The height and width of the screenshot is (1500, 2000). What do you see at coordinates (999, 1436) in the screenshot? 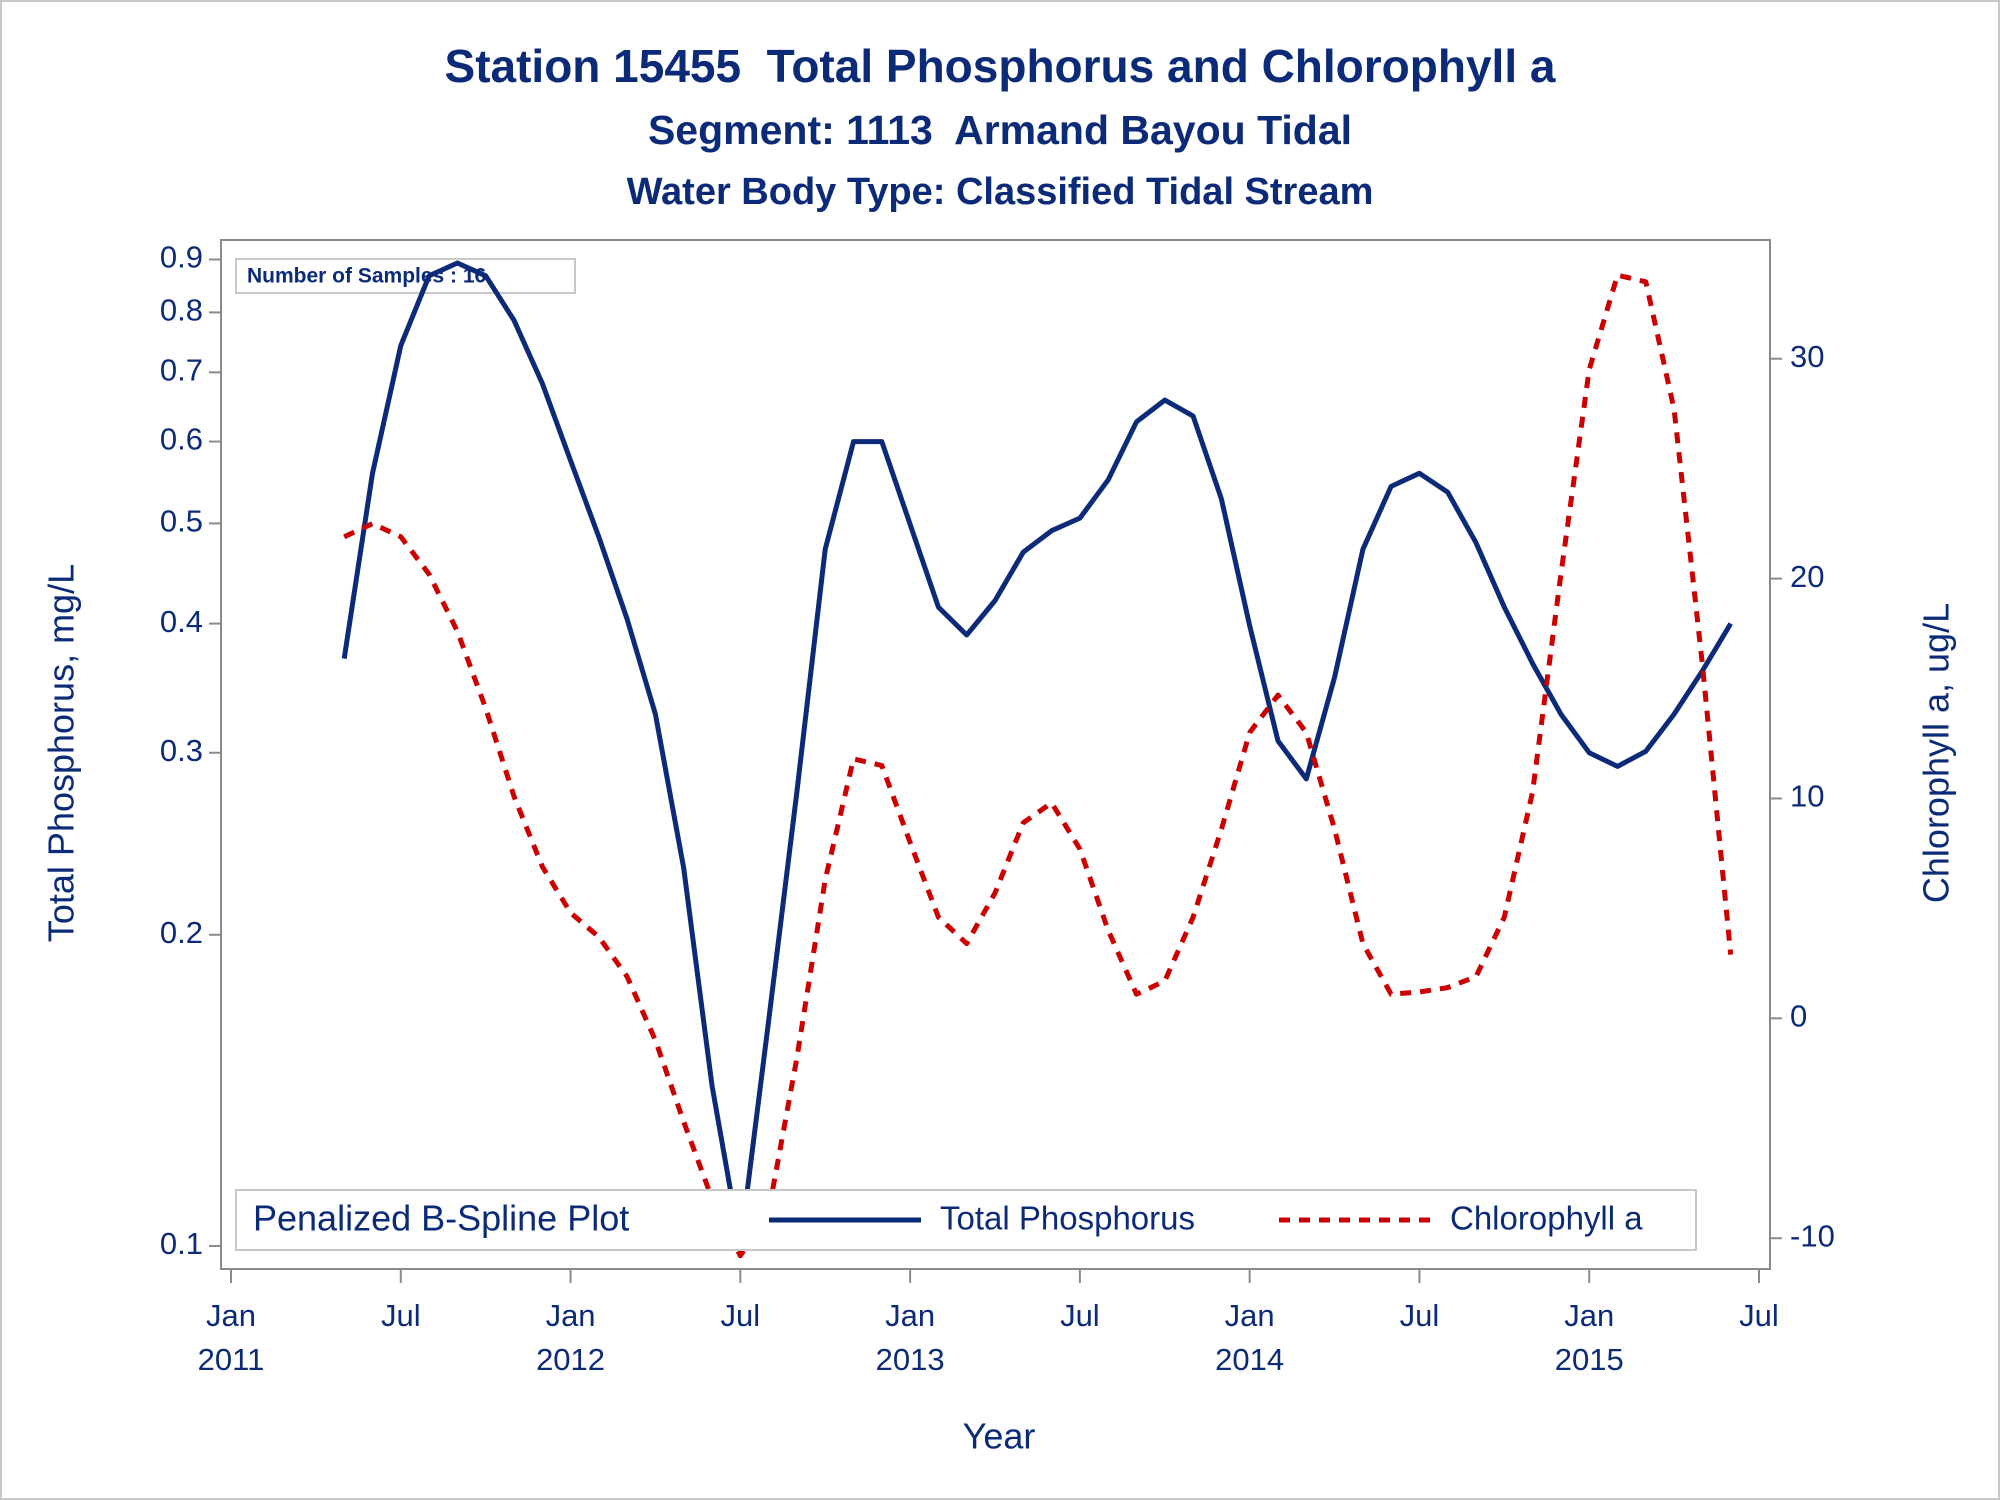
I see `x-axis-label: Year` at bounding box center [999, 1436].